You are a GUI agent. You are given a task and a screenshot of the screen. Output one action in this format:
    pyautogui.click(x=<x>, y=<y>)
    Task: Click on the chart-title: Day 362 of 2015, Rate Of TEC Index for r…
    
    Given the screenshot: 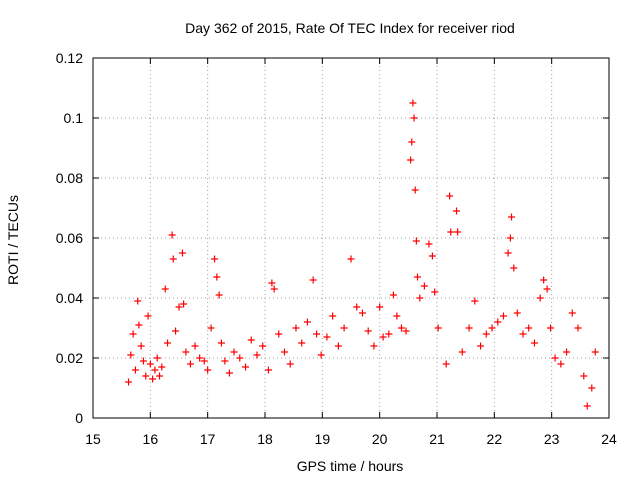 What is the action you would take?
    pyautogui.click(x=350, y=28)
    